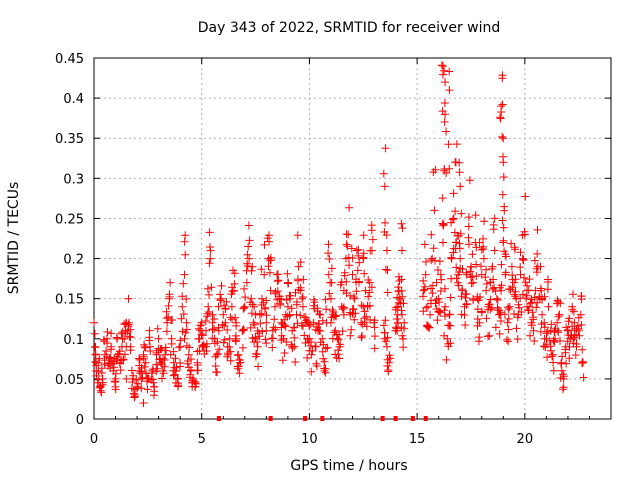 Image resolution: width=640 pixels, height=480 pixels. I want to click on outage-marker, so click(270, 418).